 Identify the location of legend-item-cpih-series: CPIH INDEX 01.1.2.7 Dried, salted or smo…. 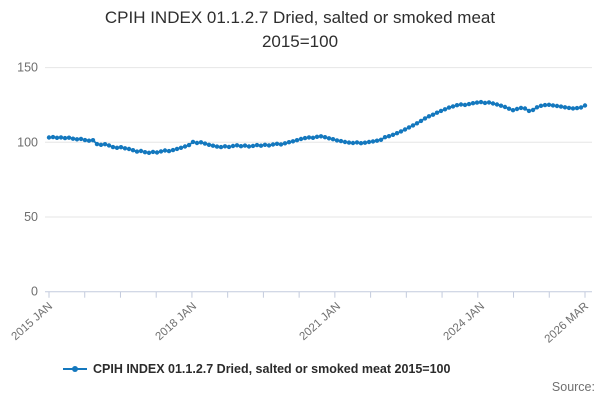
(256, 369).